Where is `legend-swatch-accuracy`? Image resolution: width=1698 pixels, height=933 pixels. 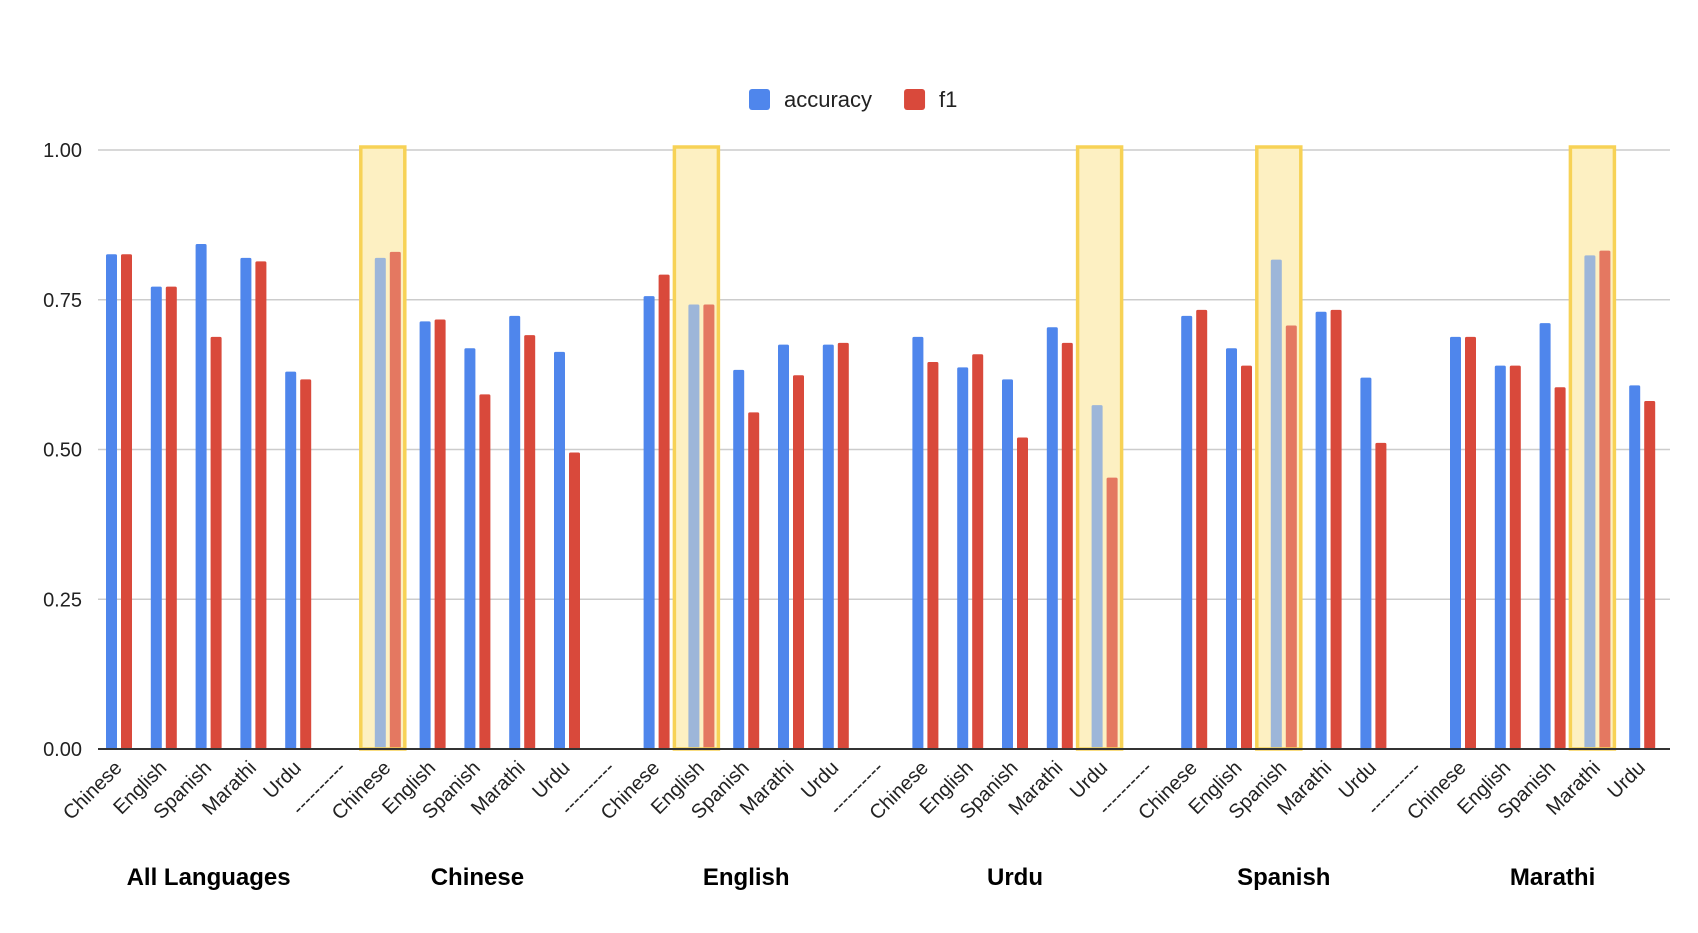
legend-swatch-accuracy is located at coordinates (759, 99).